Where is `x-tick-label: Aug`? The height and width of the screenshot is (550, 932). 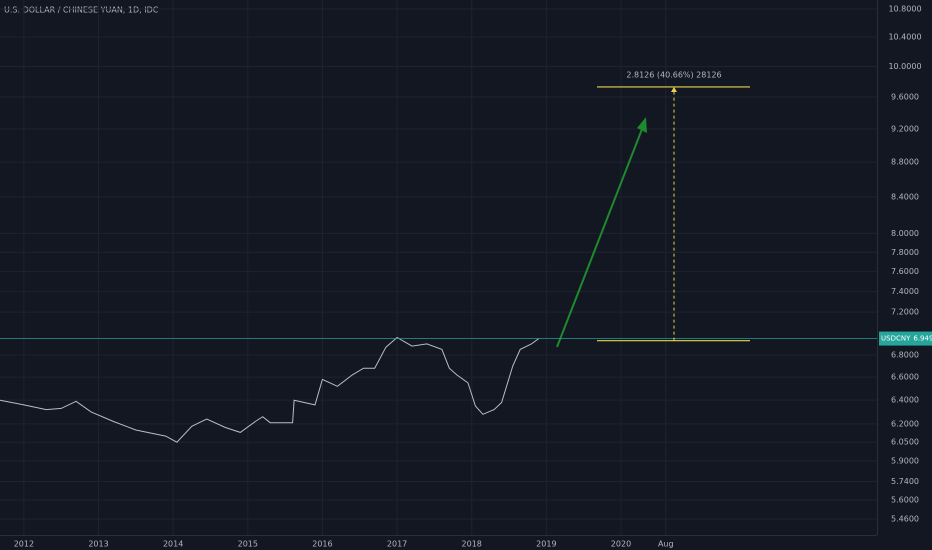 x-tick-label: Aug is located at coordinates (666, 544).